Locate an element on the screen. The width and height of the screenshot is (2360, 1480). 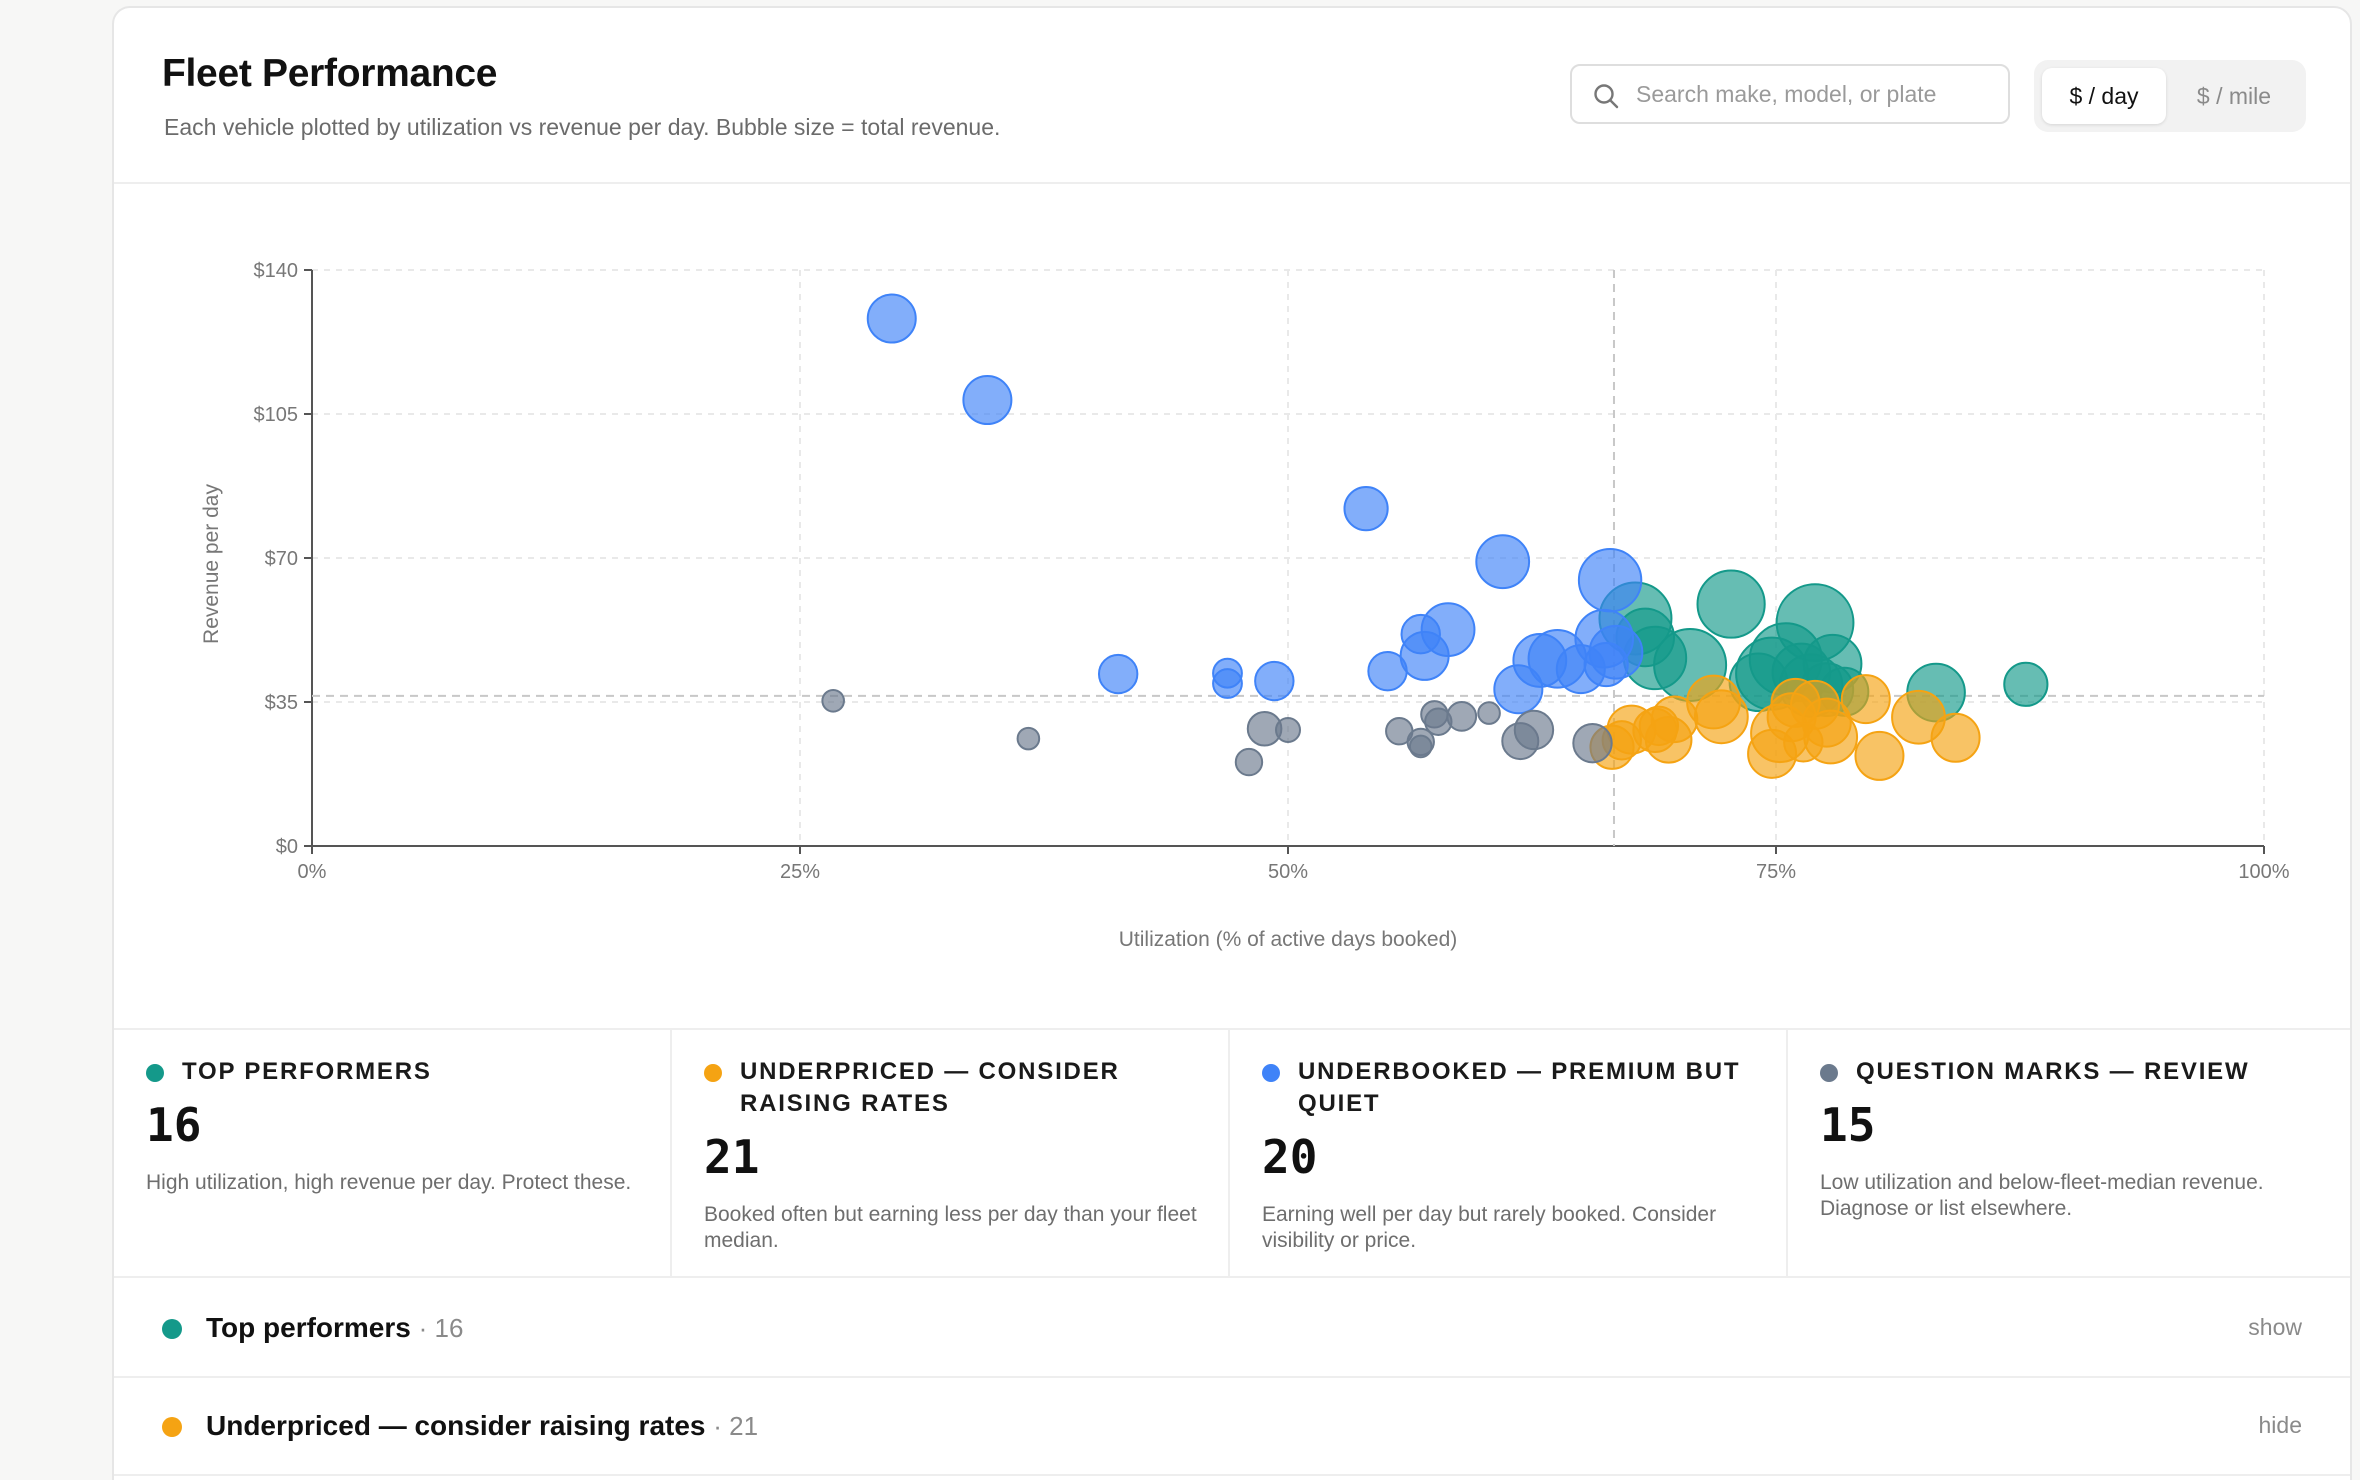
quadrant-count: 21 is located at coordinates (732, 1157).